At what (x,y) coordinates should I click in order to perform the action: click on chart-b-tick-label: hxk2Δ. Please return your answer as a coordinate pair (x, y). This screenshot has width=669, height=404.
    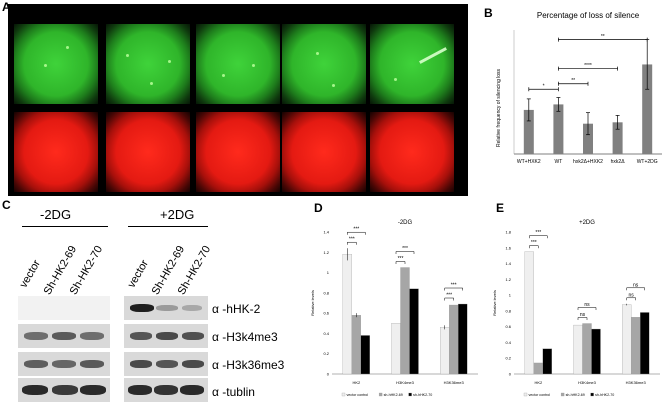
    Looking at the image, I should click on (618, 162).